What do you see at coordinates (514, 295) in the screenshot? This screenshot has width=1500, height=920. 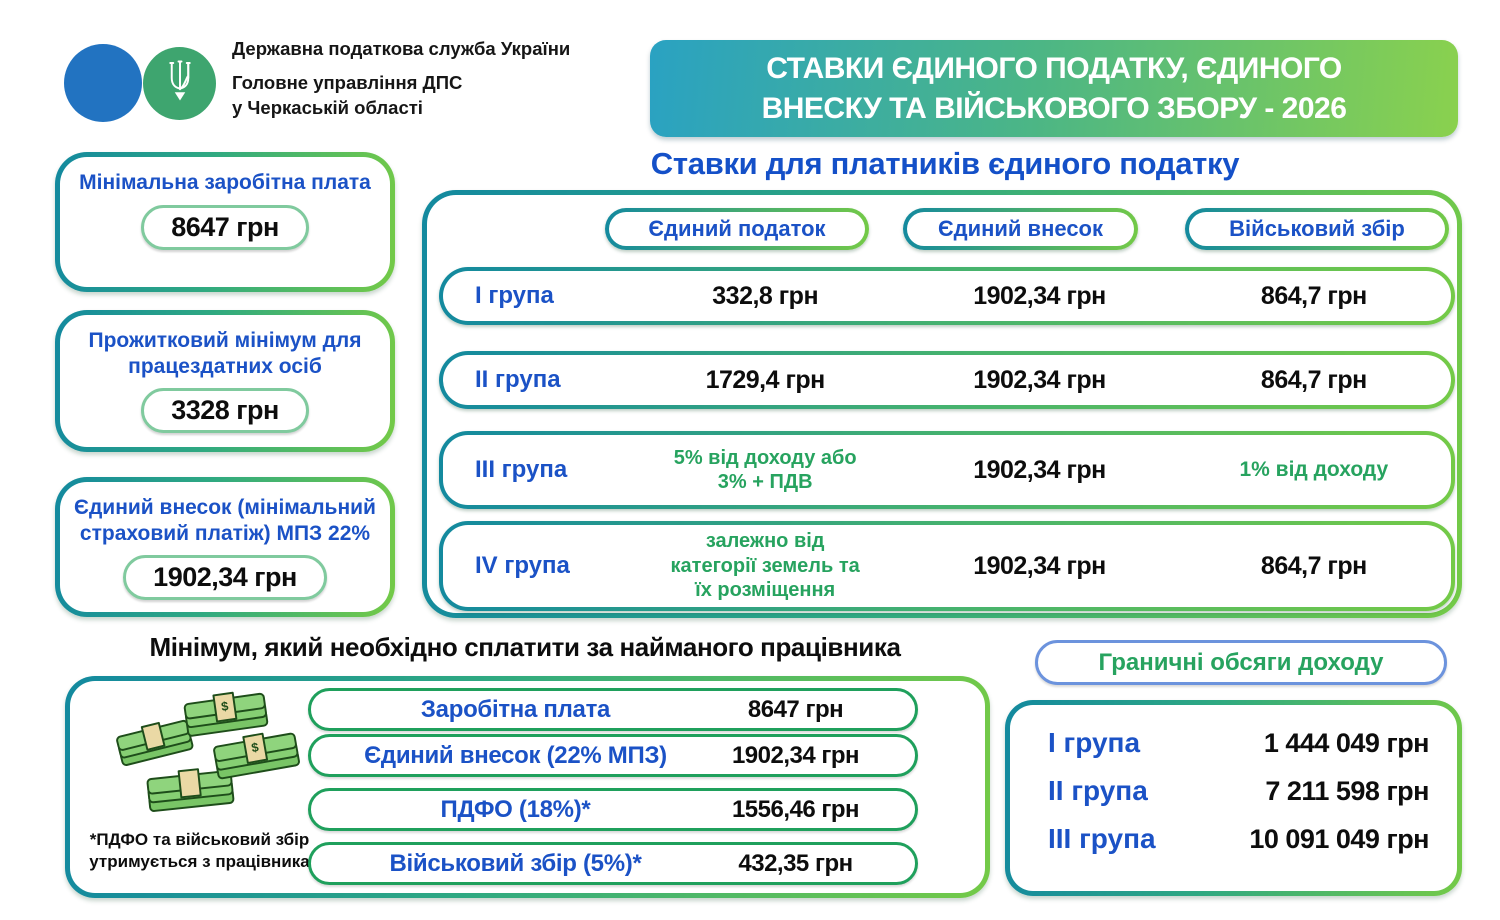 I see `group-label: І група` at bounding box center [514, 295].